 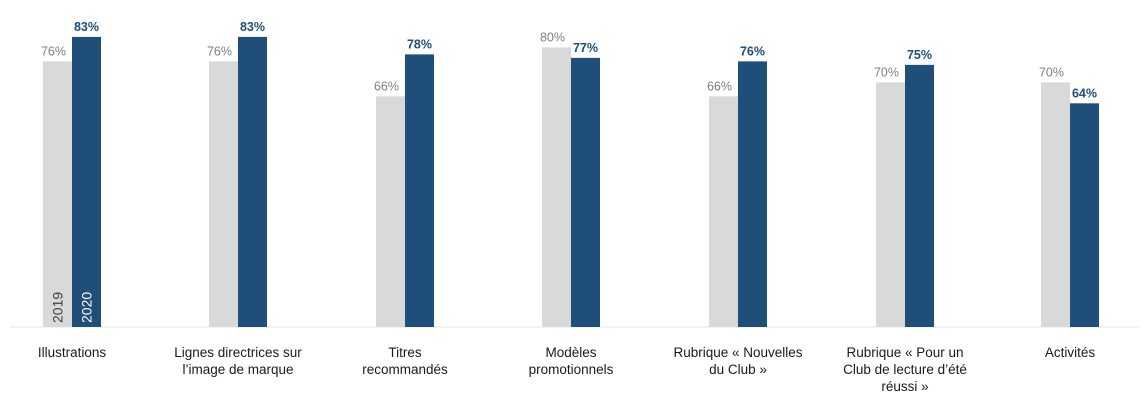 I want to click on legend-label-2019: 2019, so click(x=58, y=307).